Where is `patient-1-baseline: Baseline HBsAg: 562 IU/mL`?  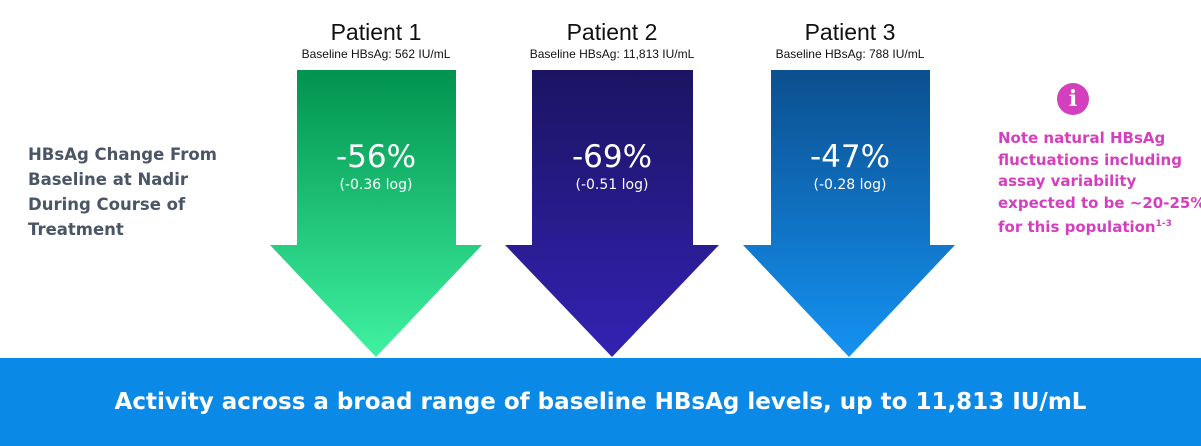 patient-1-baseline: Baseline HBsAg: 562 IU/mL is located at coordinates (376, 54).